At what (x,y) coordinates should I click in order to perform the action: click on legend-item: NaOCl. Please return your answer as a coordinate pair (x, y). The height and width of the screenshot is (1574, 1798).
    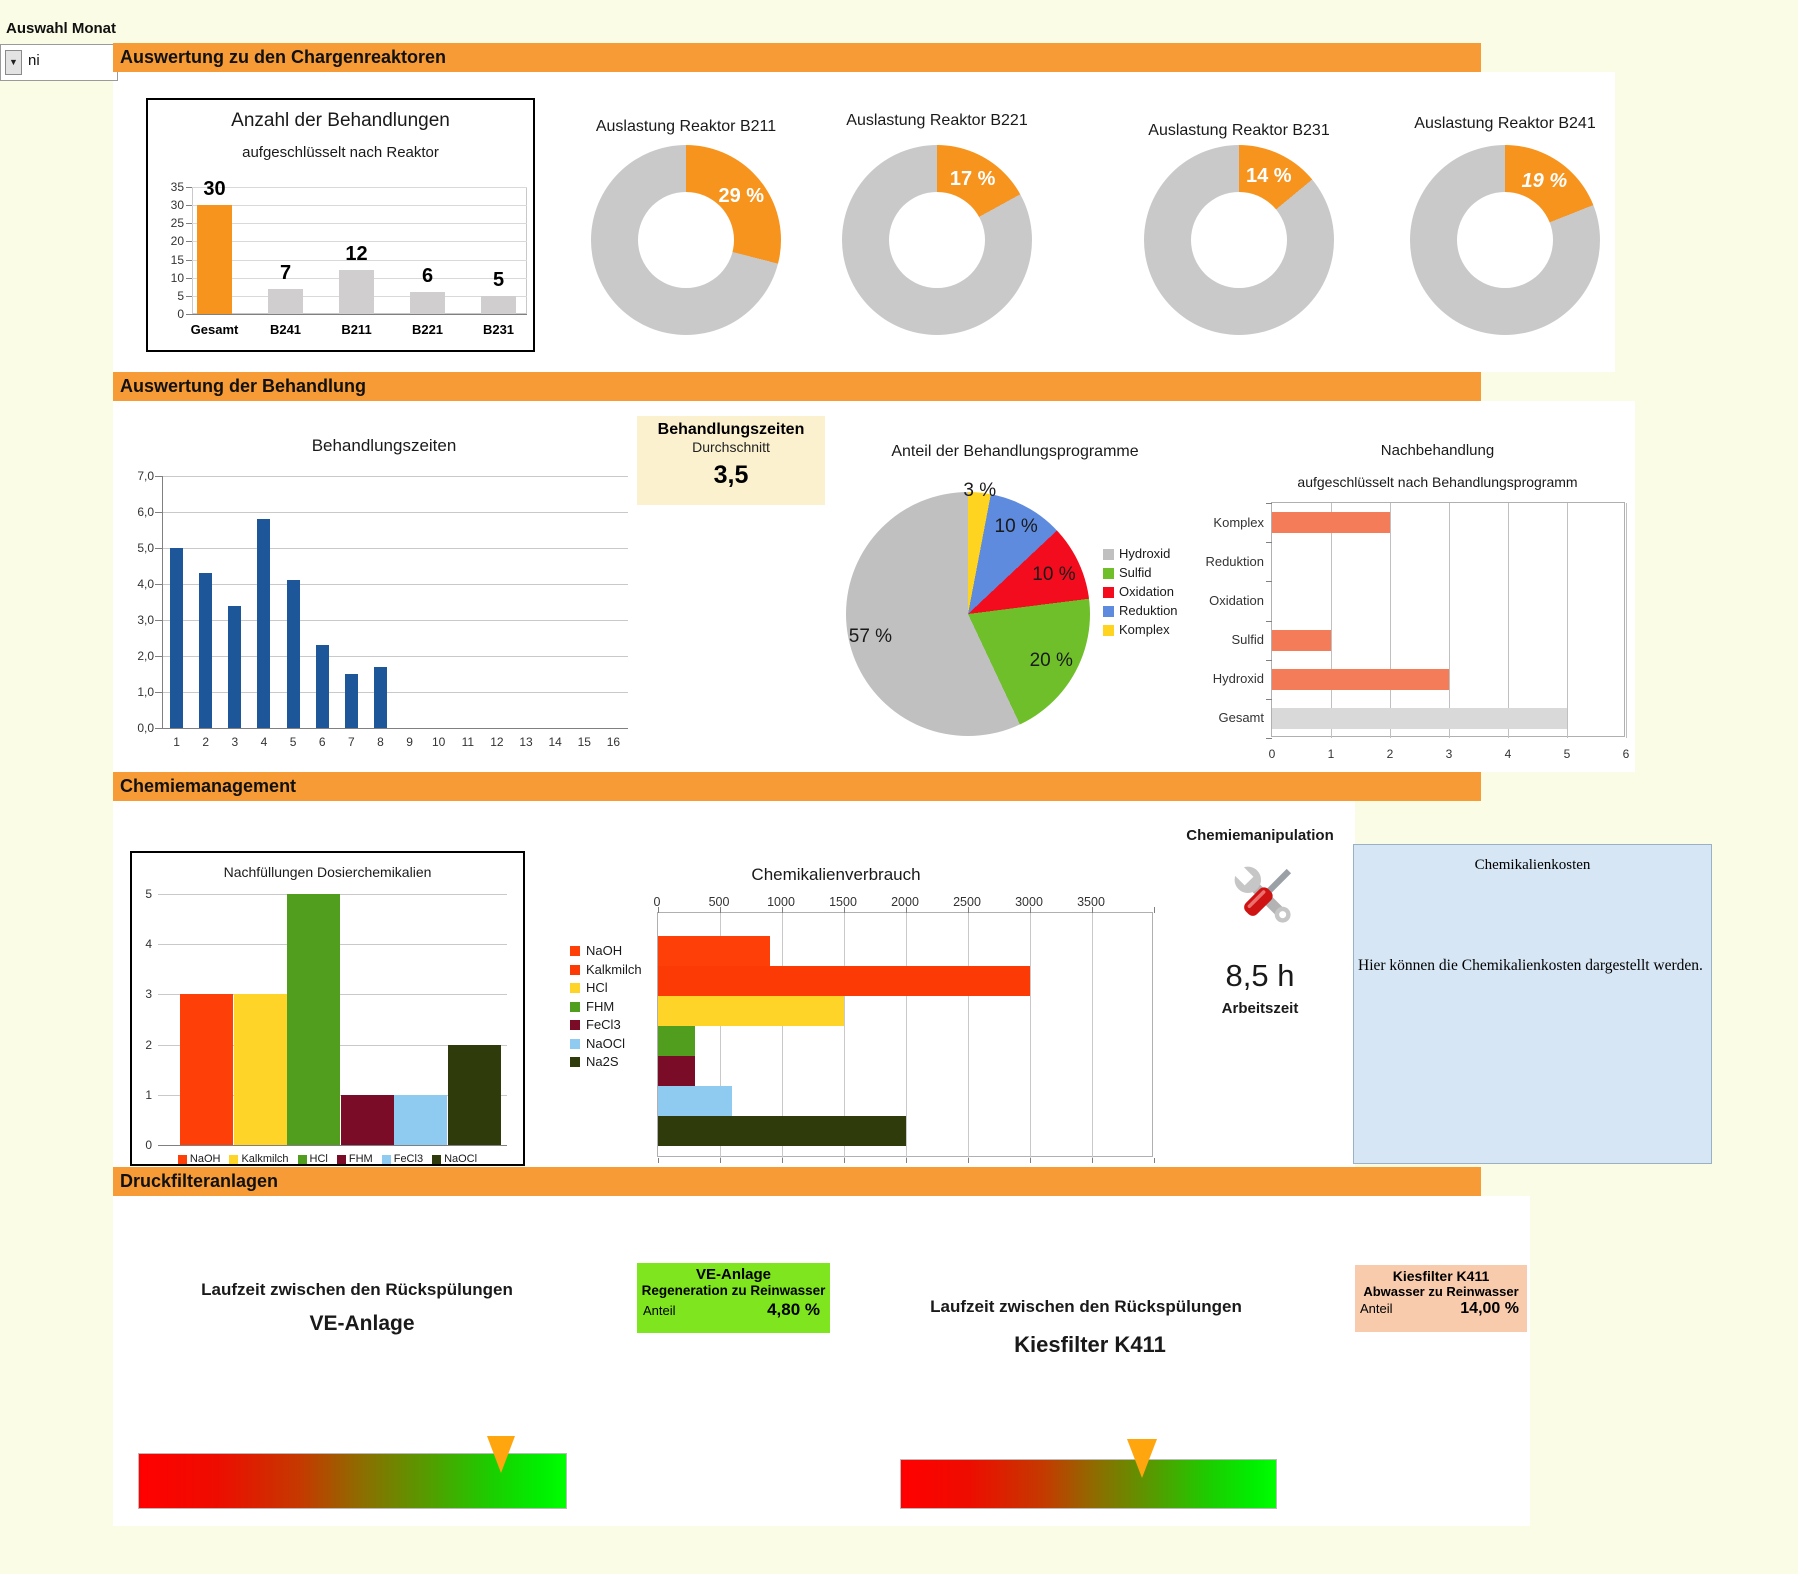
    Looking at the image, I should click on (454, 1159).